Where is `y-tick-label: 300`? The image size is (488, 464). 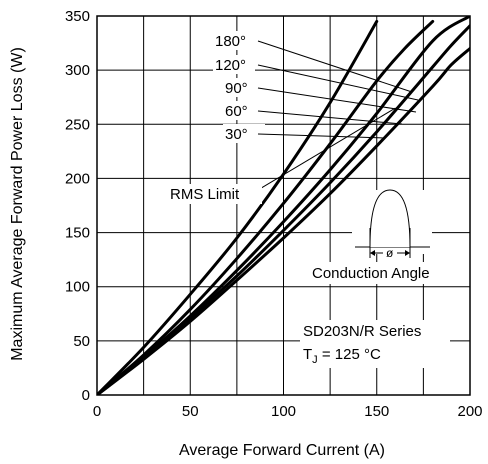 y-tick-label: 300 is located at coordinates (77, 70).